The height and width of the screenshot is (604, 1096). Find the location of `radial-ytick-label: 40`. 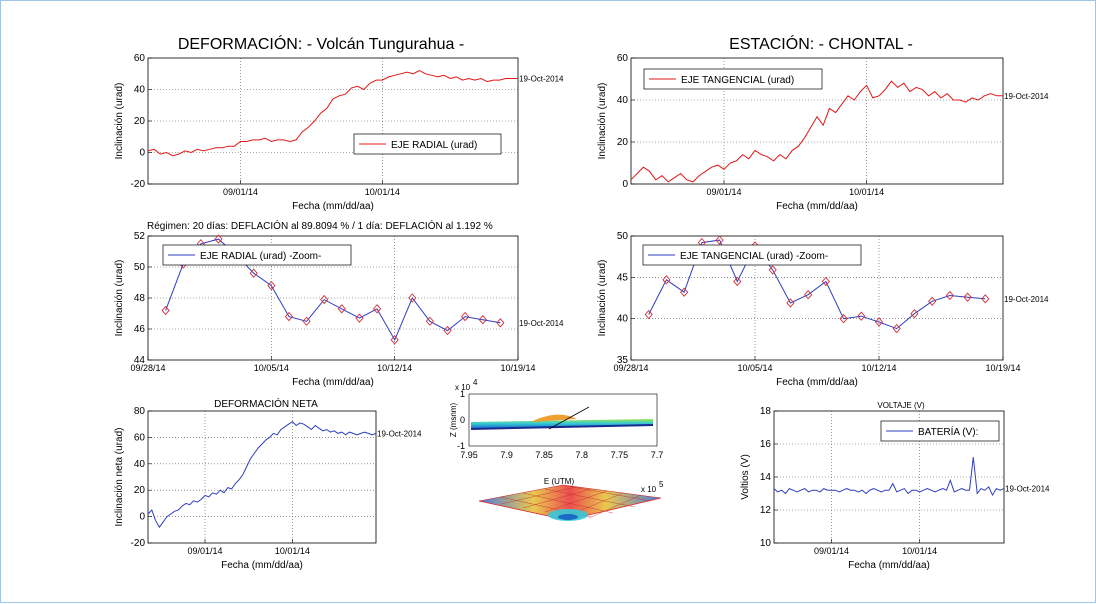

radial-ytick-label: 40 is located at coordinates (140, 90).